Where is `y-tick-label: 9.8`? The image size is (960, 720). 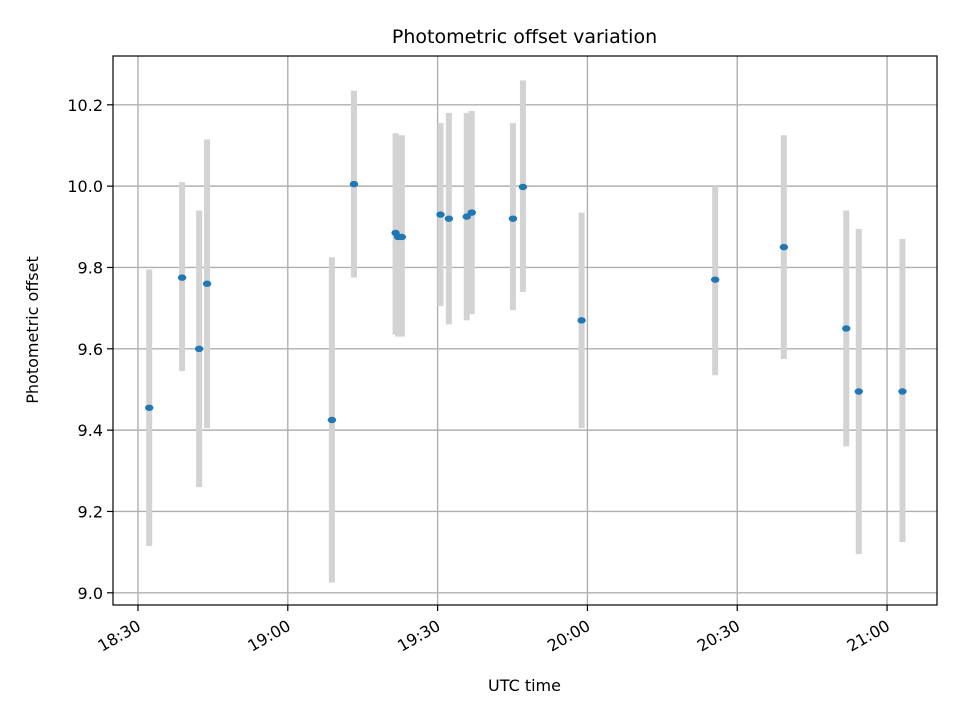
y-tick-label: 9.8 is located at coordinates (90, 267).